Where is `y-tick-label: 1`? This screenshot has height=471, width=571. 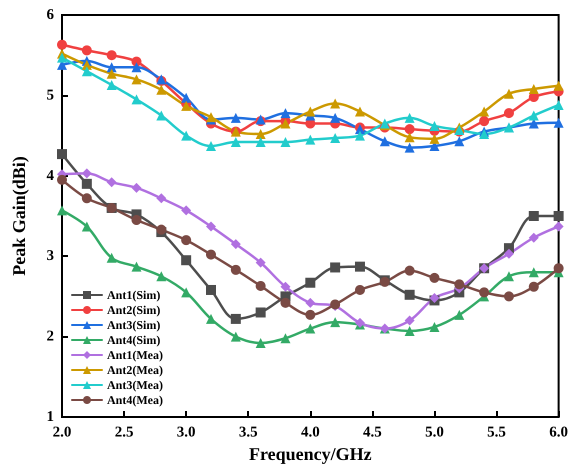
y-tick-label: 1 is located at coordinates (50, 417).